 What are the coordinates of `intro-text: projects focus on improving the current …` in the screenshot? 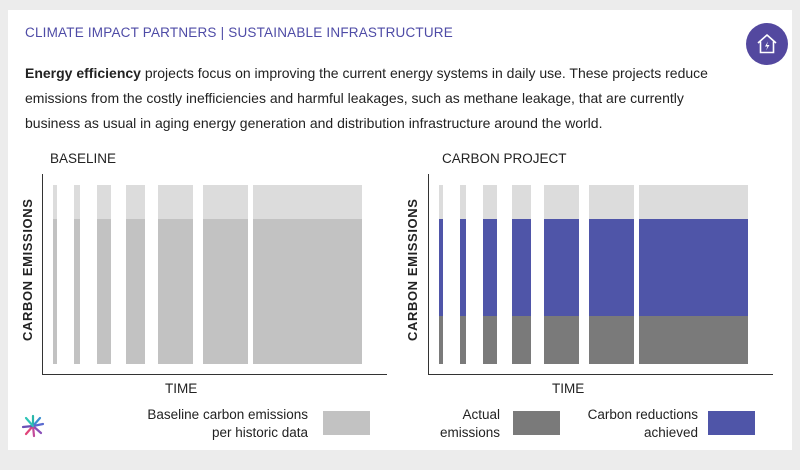 It's located at (366, 98).